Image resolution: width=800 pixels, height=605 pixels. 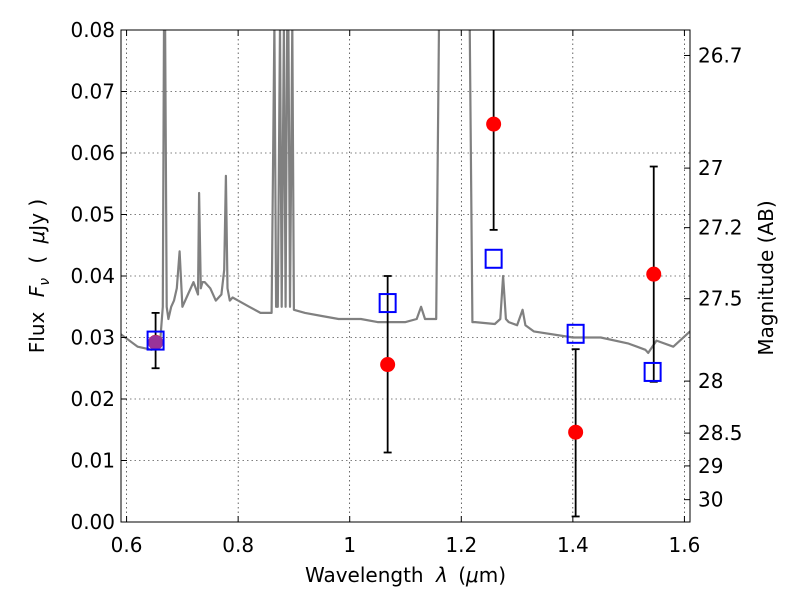 What do you see at coordinates (710, 381) in the screenshot?
I see `y2-tick-label: 28` at bounding box center [710, 381].